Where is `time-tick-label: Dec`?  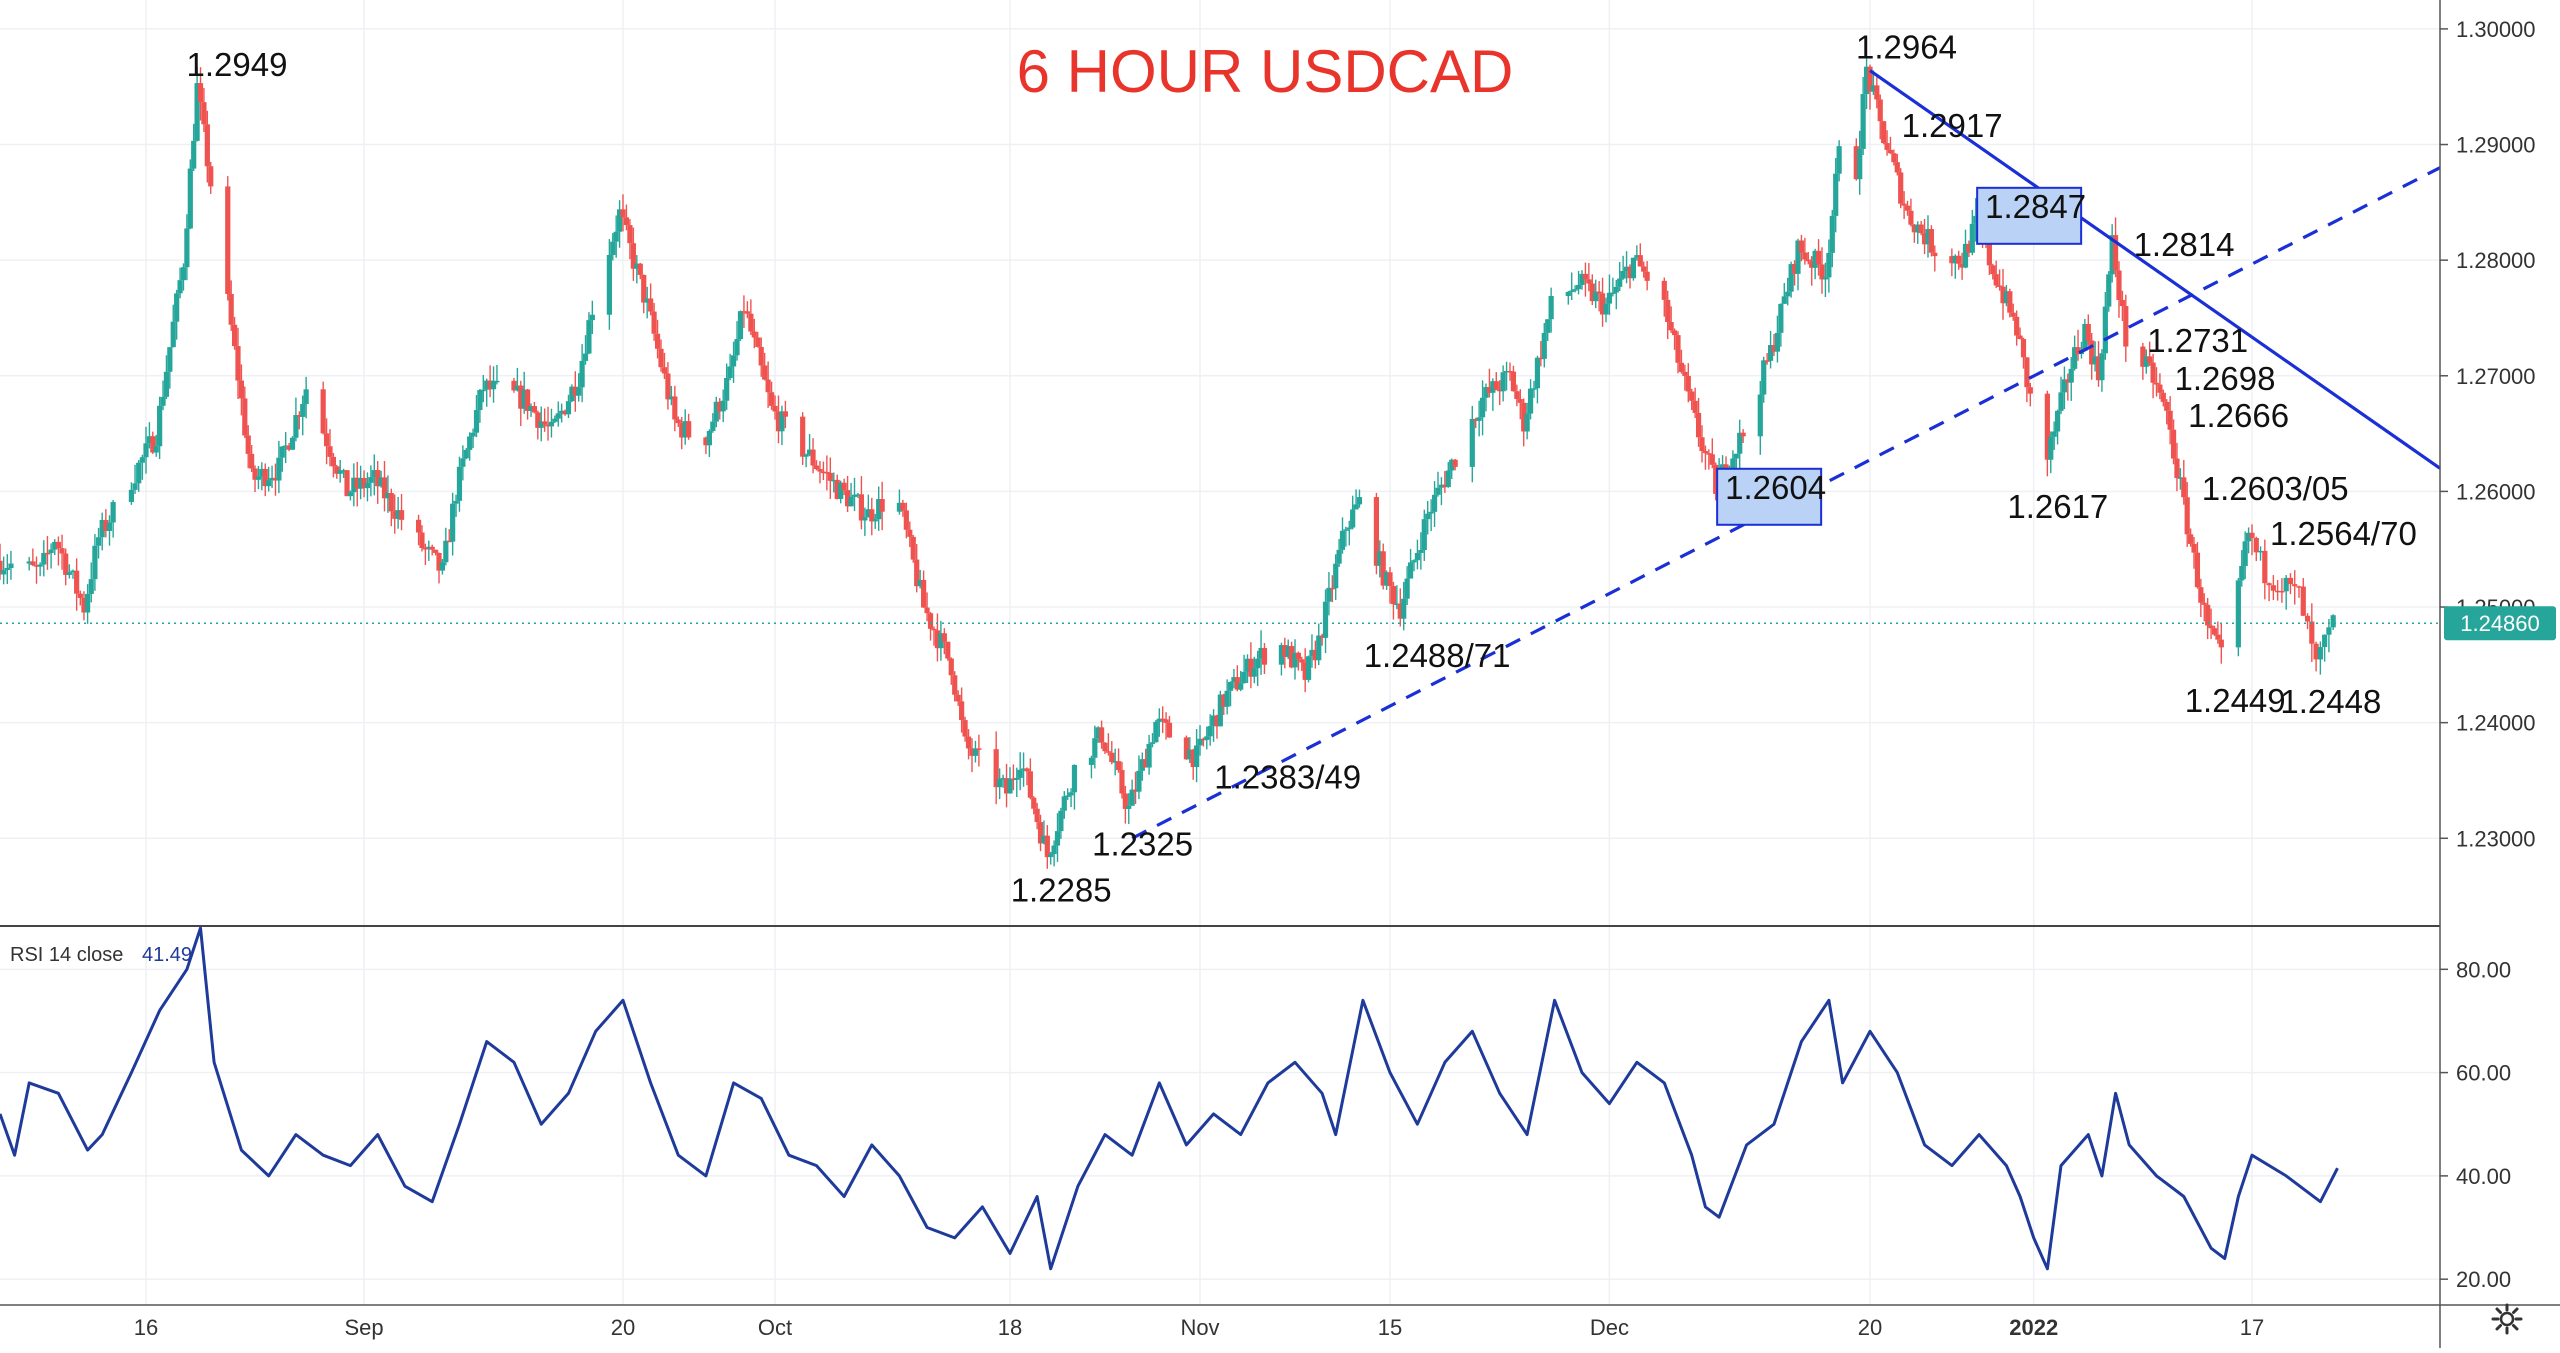
time-tick-label: Dec is located at coordinates (1609, 1327).